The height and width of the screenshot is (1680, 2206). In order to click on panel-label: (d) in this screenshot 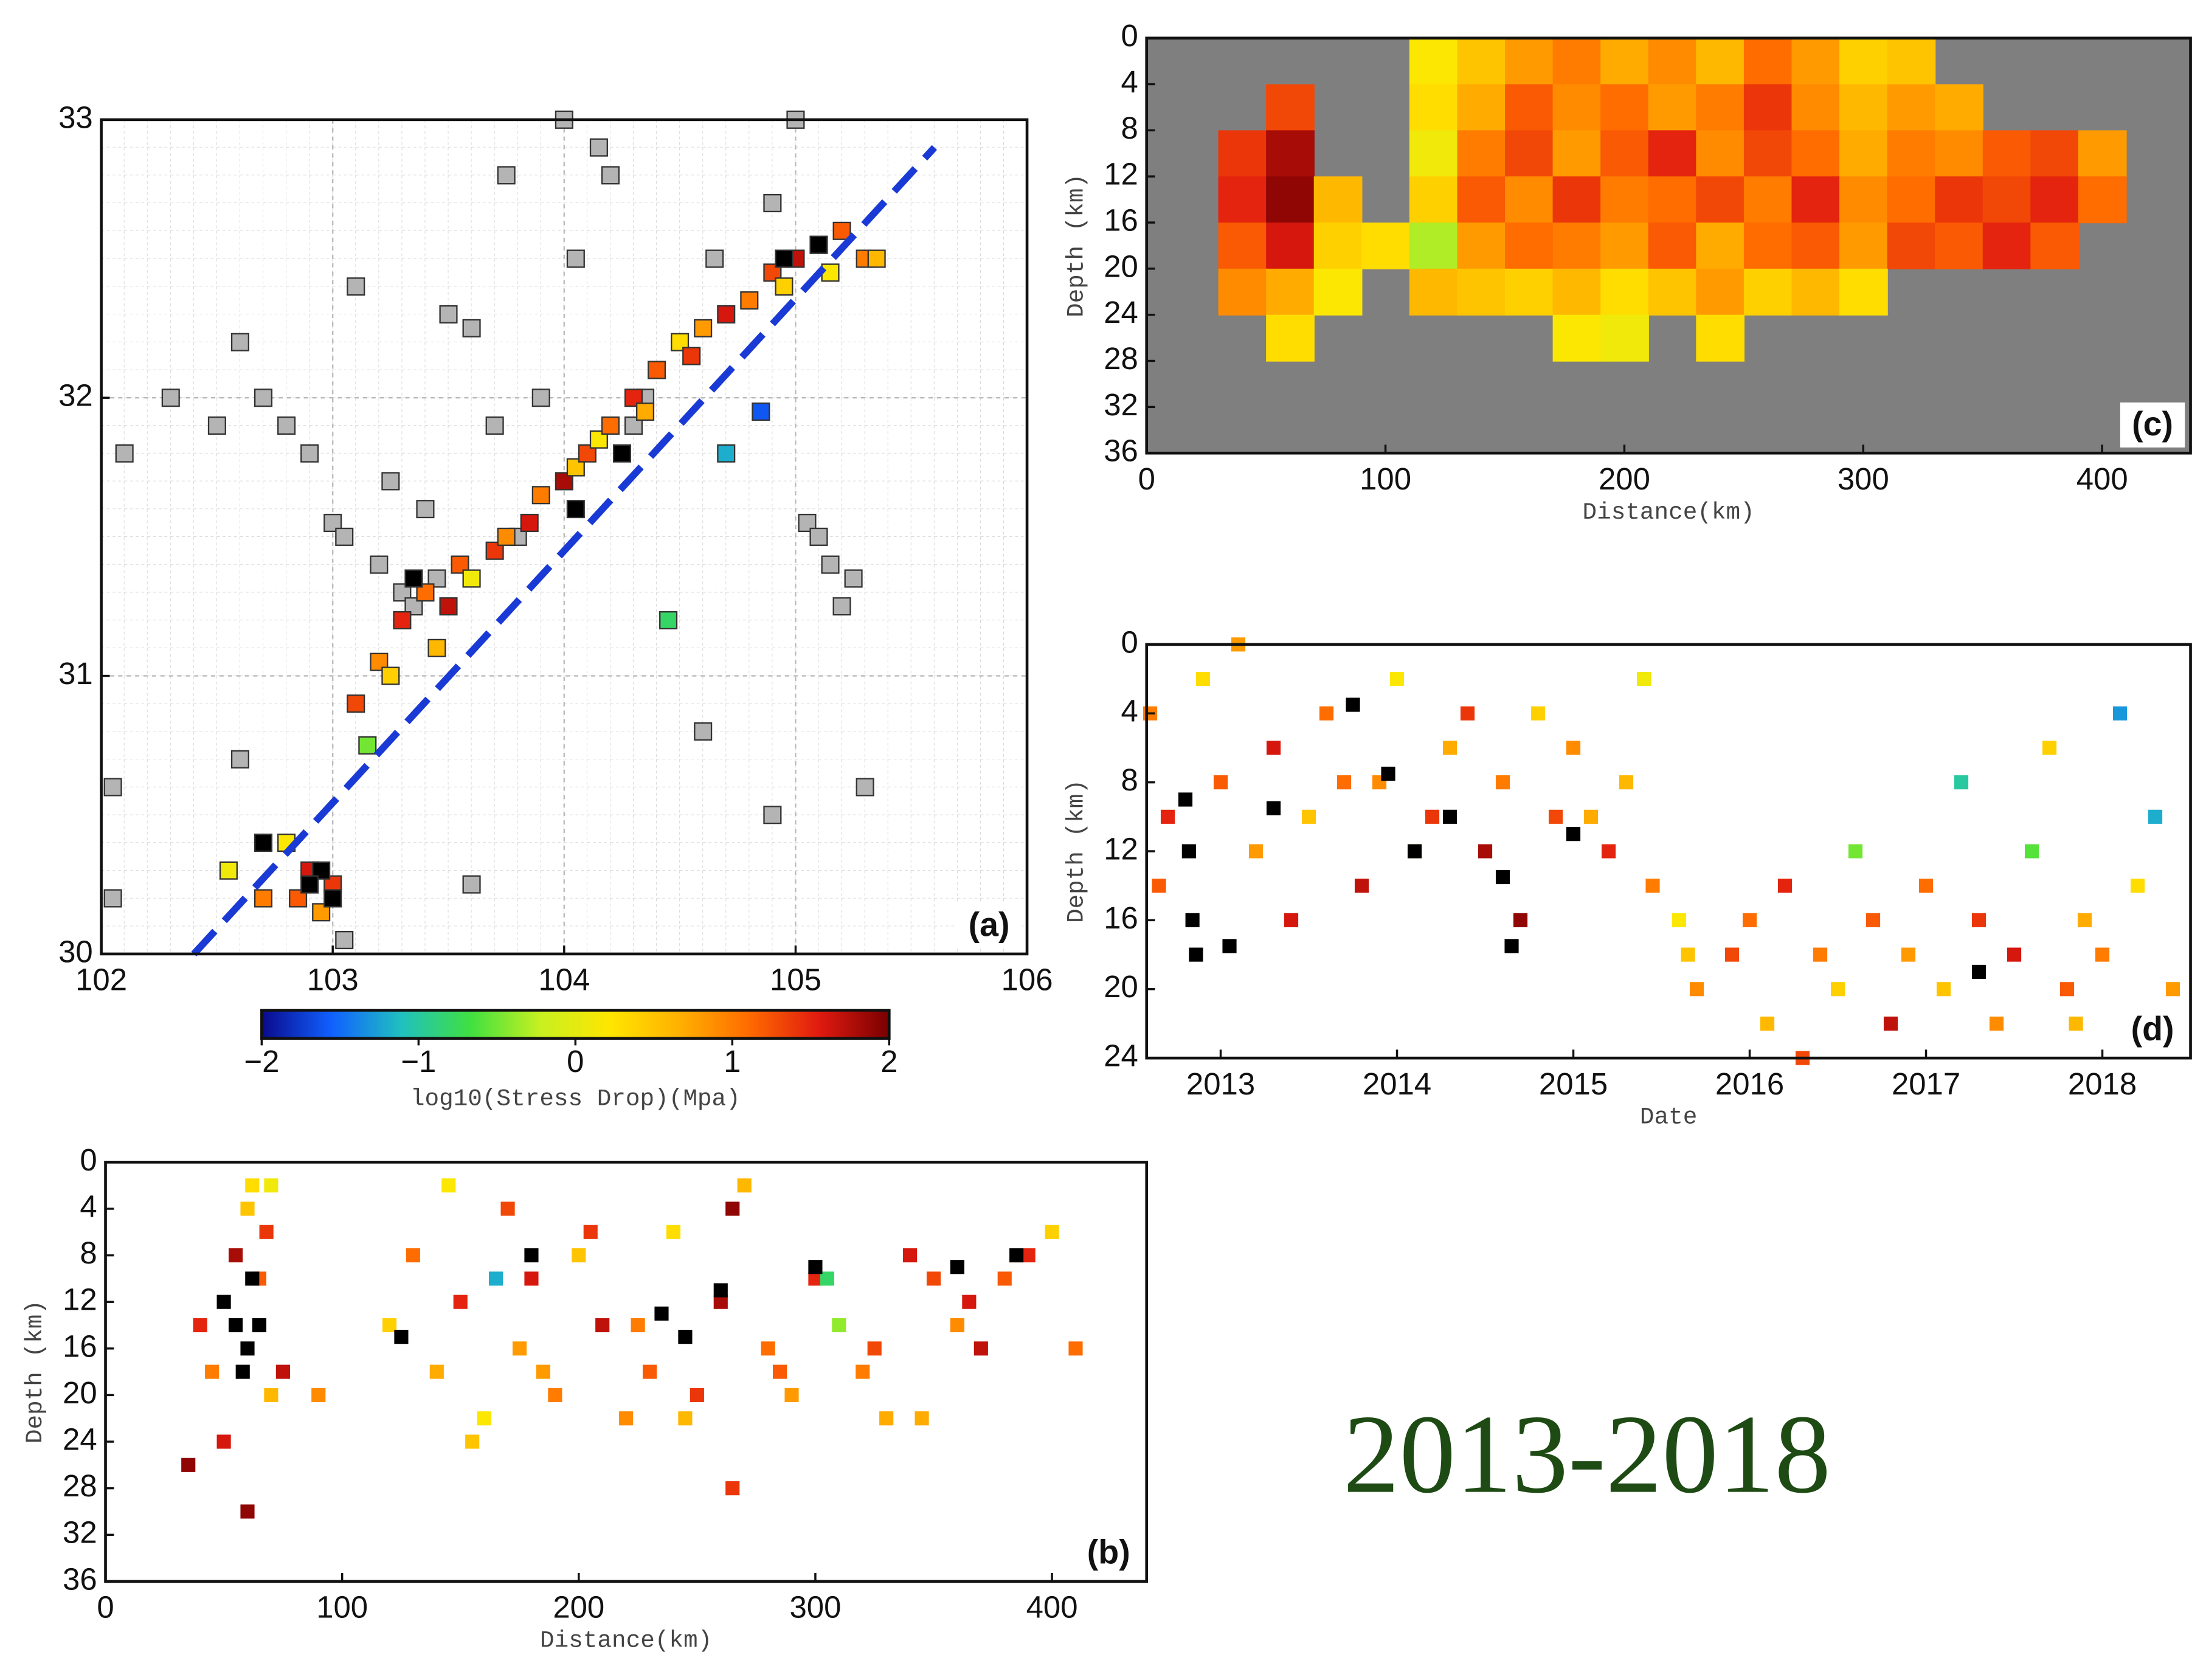, I will do `click(2152, 1029)`.